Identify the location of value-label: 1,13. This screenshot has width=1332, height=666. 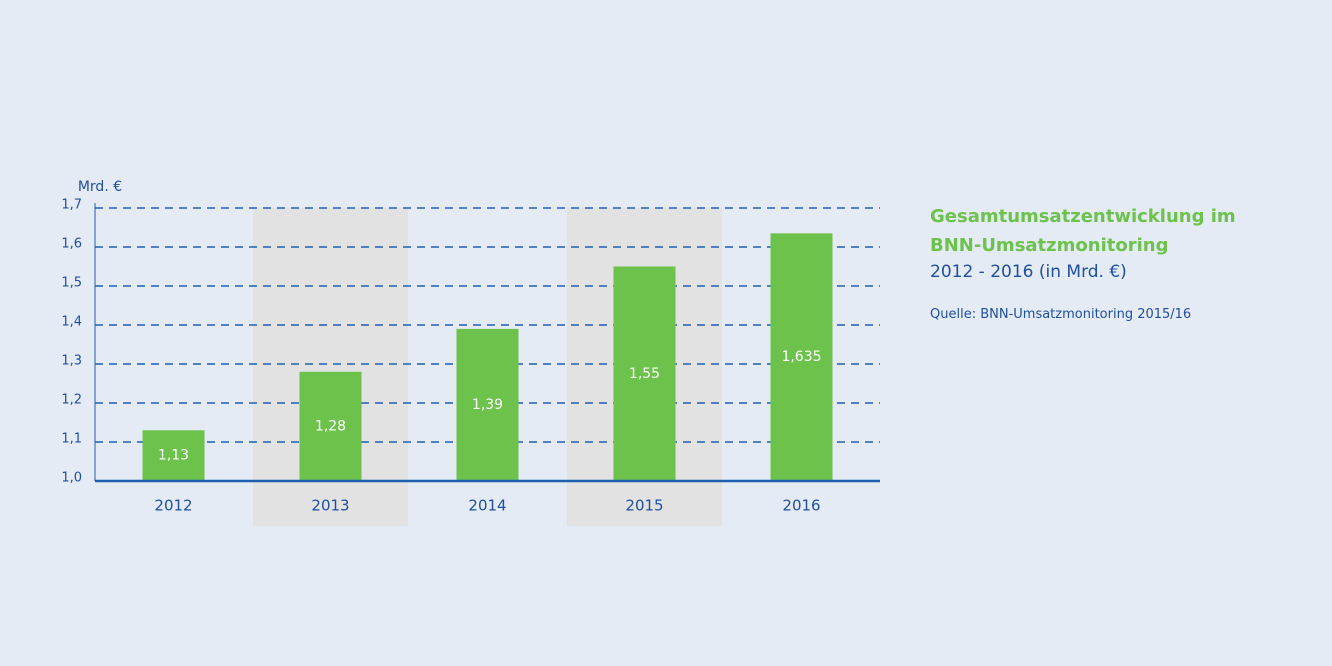
(173, 456).